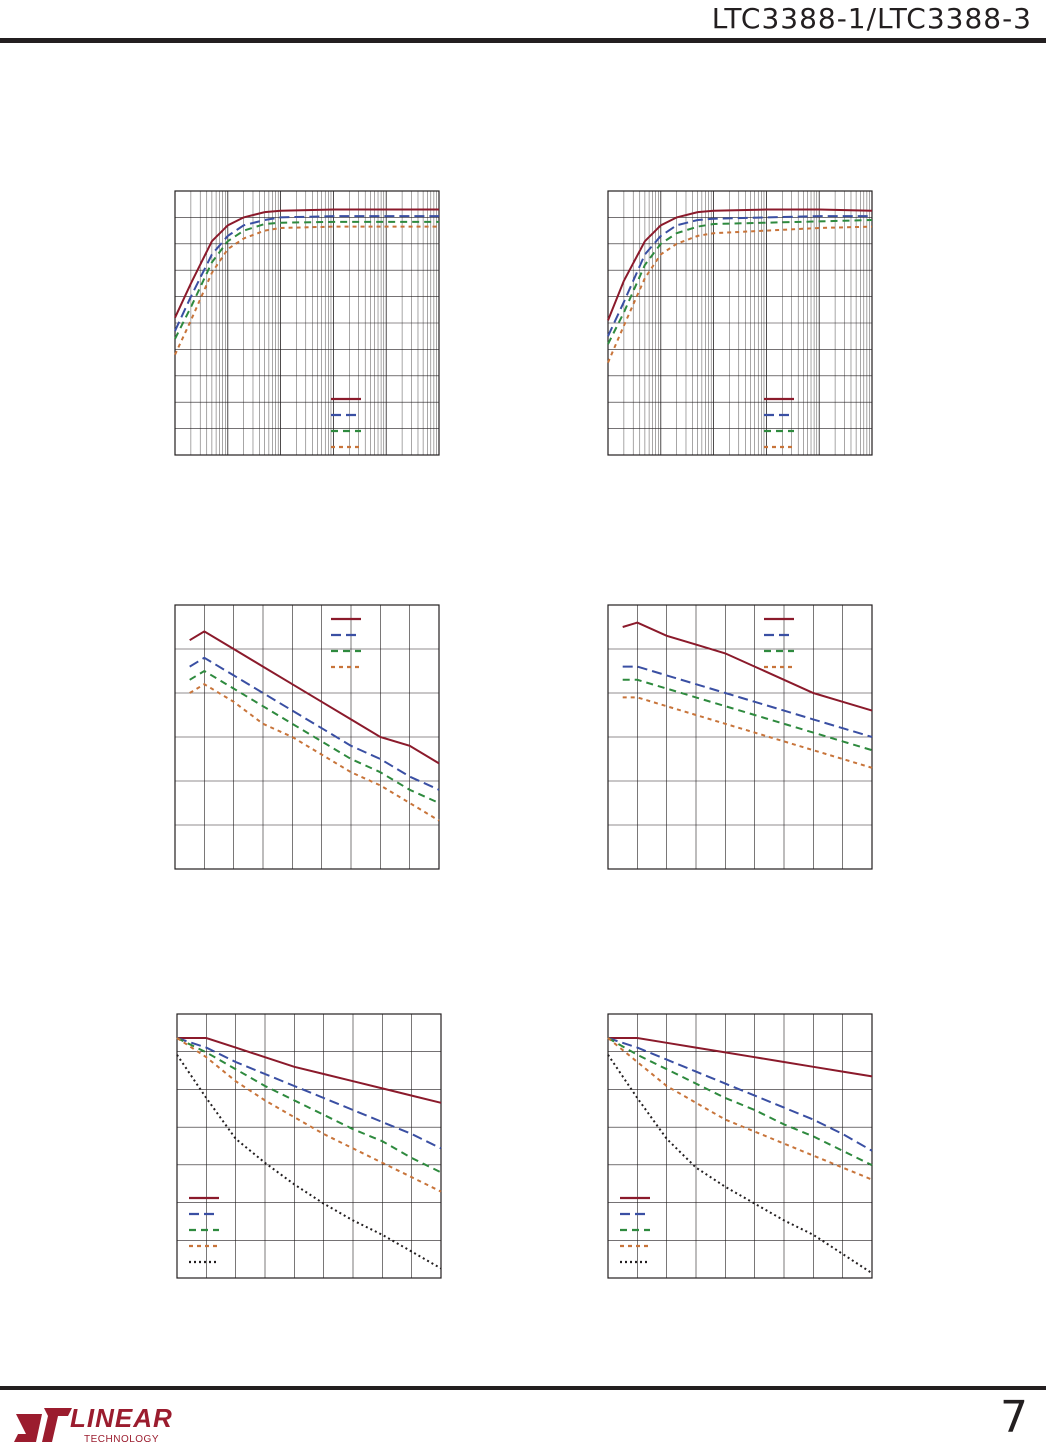  I want to click on logo-wordmark: LINEAR, so click(121, 1418).